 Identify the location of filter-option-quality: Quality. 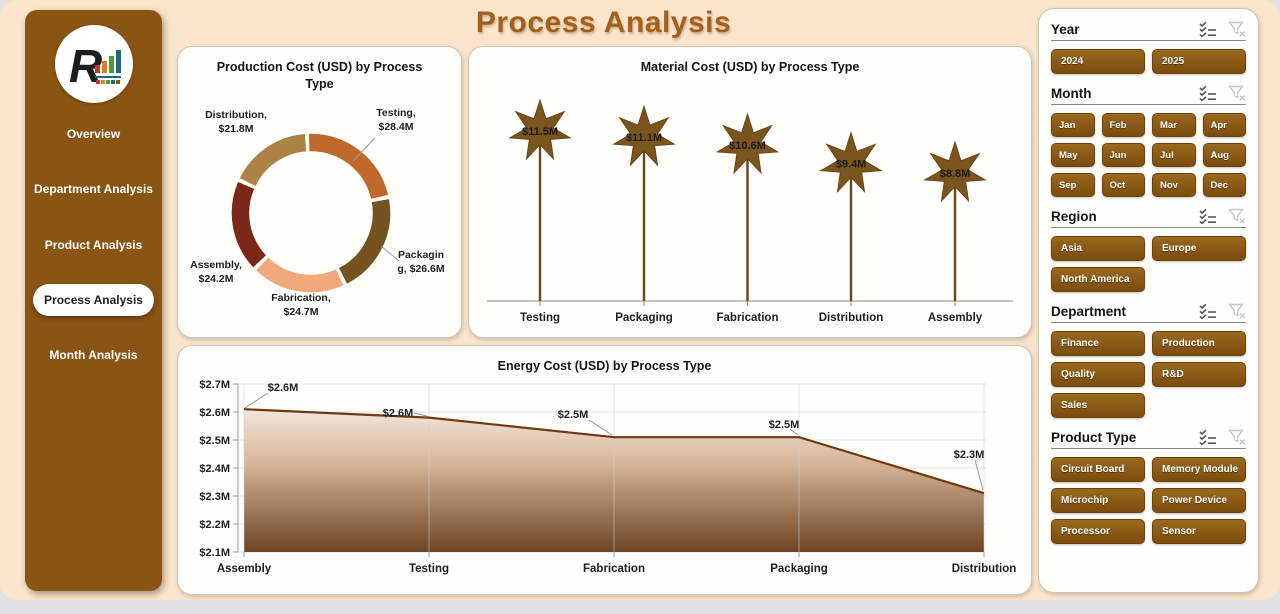
(1098, 374).